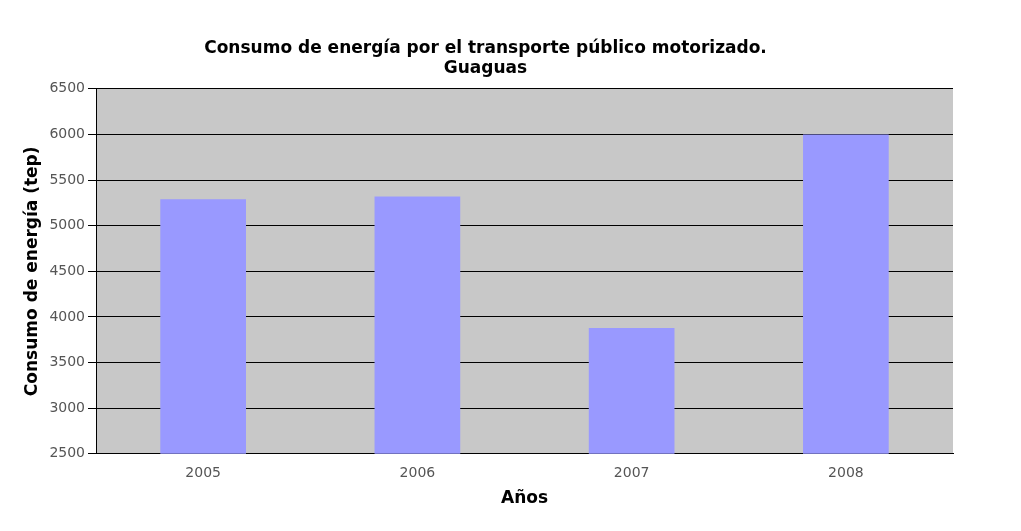  What do you see at coordinates (846, 471) in the screenshot?
I see `x-tick-label: 2008` at bounding box center [846, 471].